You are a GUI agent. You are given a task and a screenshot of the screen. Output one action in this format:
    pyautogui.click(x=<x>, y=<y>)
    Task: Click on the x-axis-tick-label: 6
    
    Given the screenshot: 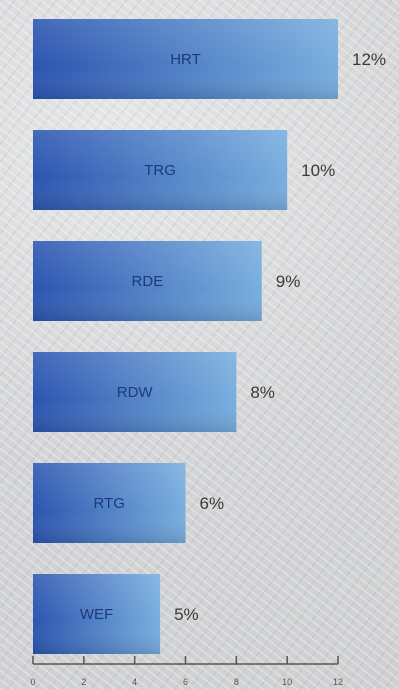 What is the action you would take?
    pyautogui.click(x=185, y=682)
    